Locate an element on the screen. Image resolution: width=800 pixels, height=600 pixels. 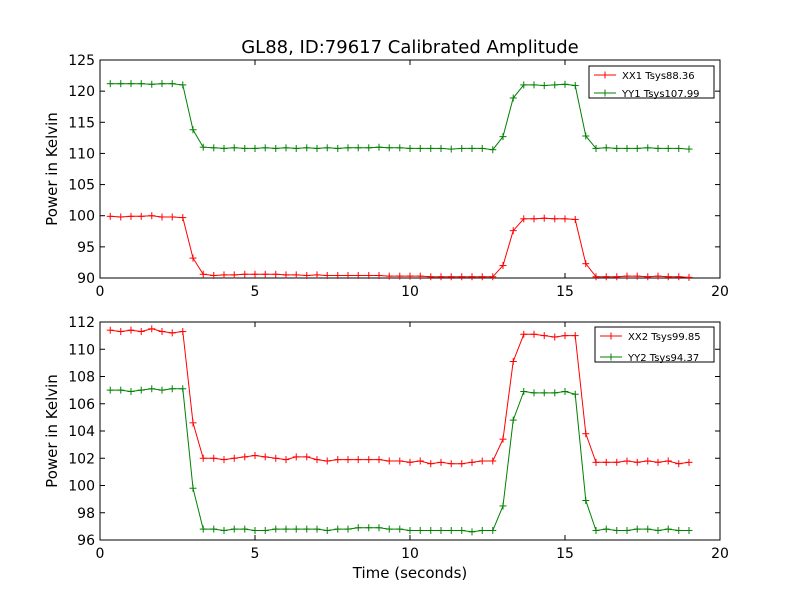
x-tick-label: 5 is located at coordinates (255, 554).